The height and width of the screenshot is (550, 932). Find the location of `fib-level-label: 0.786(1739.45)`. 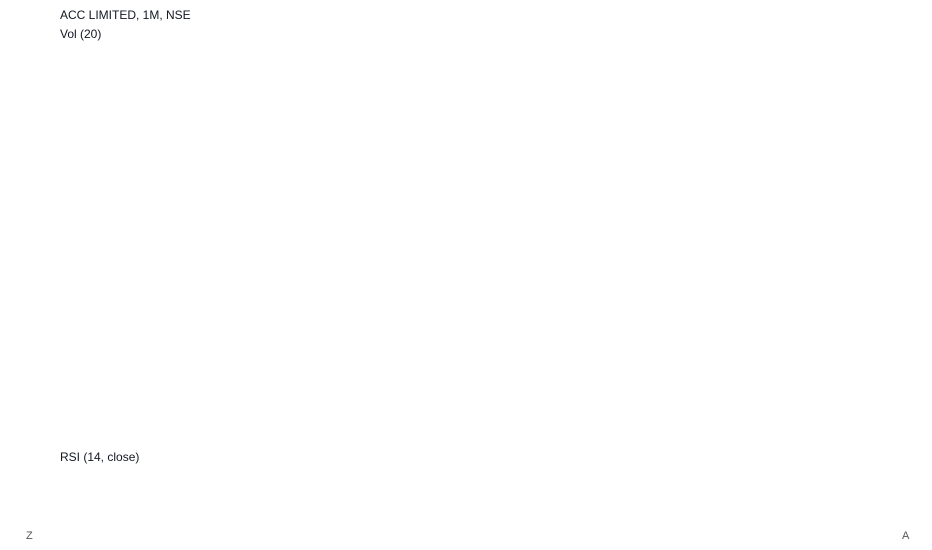

fib-level-label: 0.786(1739.45) is located at coordinates (836, 148).